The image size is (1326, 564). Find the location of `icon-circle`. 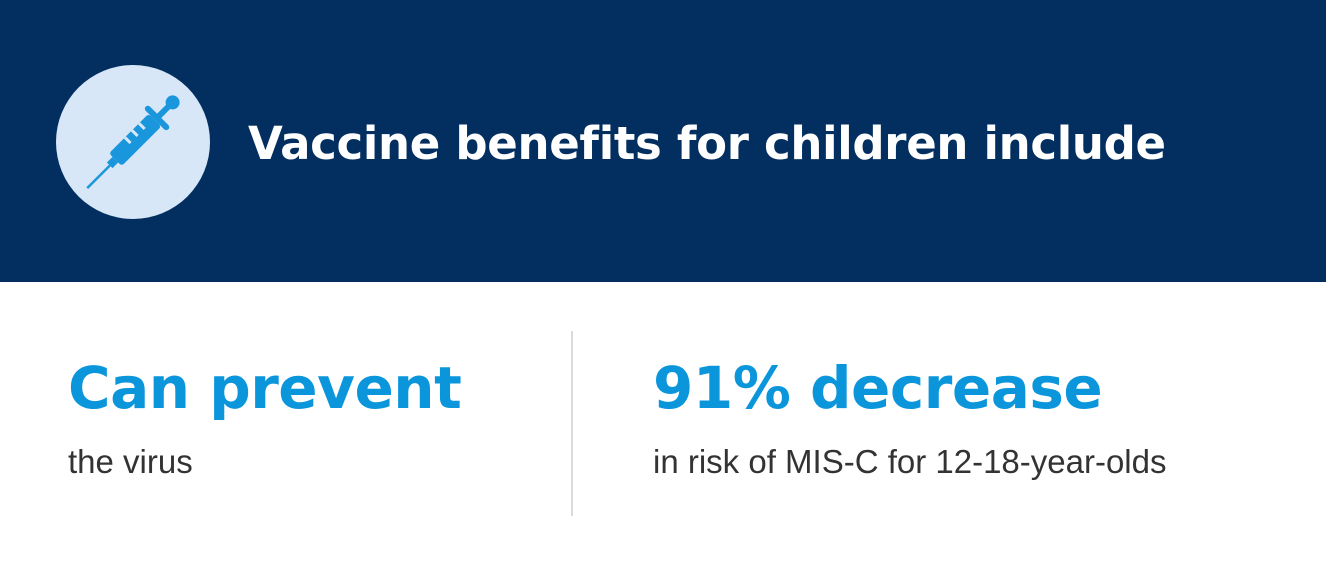

icon-circle is located at coordinates (133, 142).